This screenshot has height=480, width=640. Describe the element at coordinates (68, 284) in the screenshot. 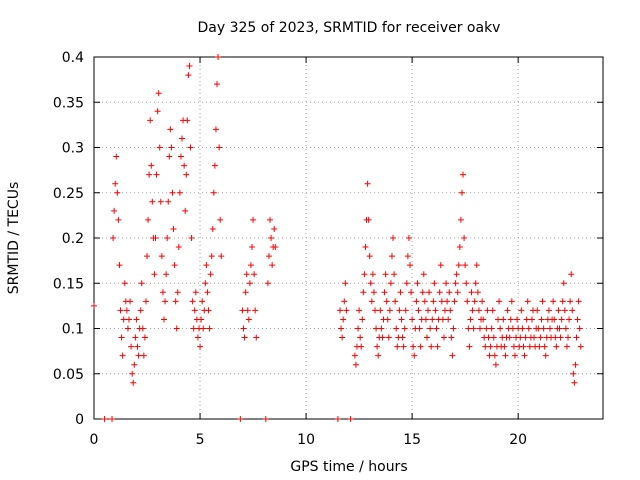

I see `y-tick-label: 0.15` at that location.